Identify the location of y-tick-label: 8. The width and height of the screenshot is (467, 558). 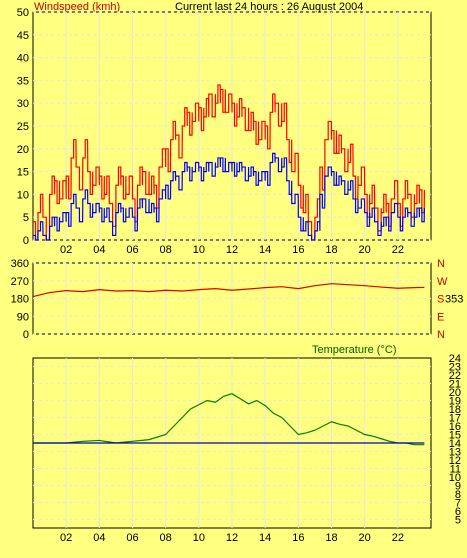
(458, 495).